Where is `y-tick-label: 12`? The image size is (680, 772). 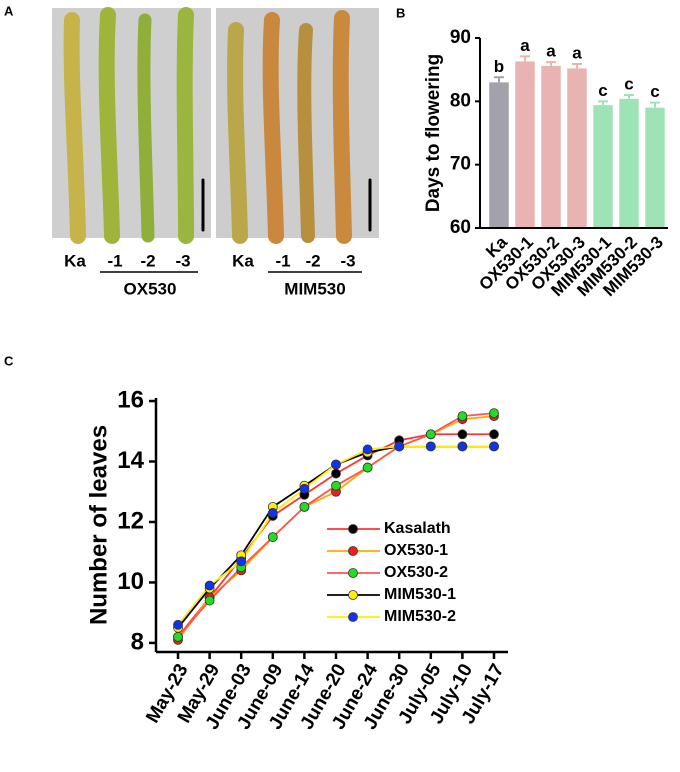 y-tick-label: 12 is located at coordinates (130, 520).